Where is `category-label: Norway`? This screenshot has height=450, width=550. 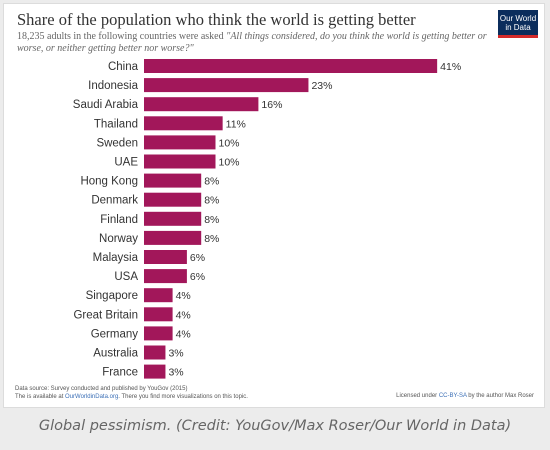 category-label: Norway is located at coordinates (118, 239).